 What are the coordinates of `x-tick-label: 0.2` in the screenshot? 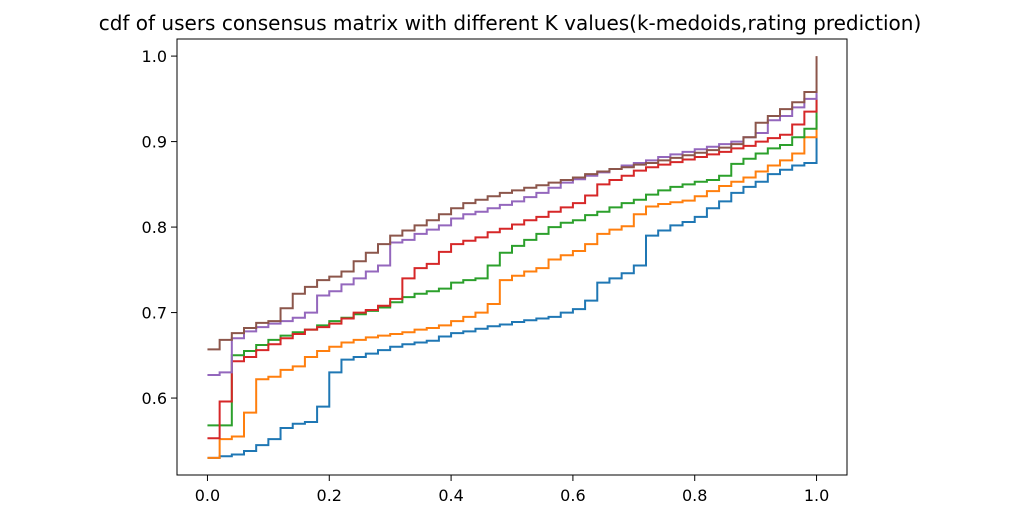 It's located at (329, 495).